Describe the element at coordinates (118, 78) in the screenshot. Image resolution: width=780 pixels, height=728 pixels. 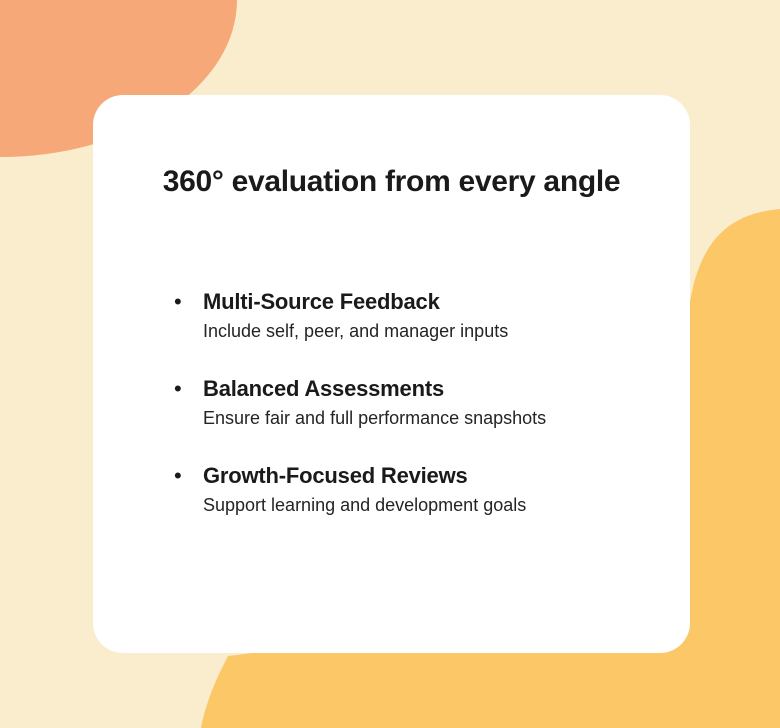
I see `orange-blob-decoration` at that location.